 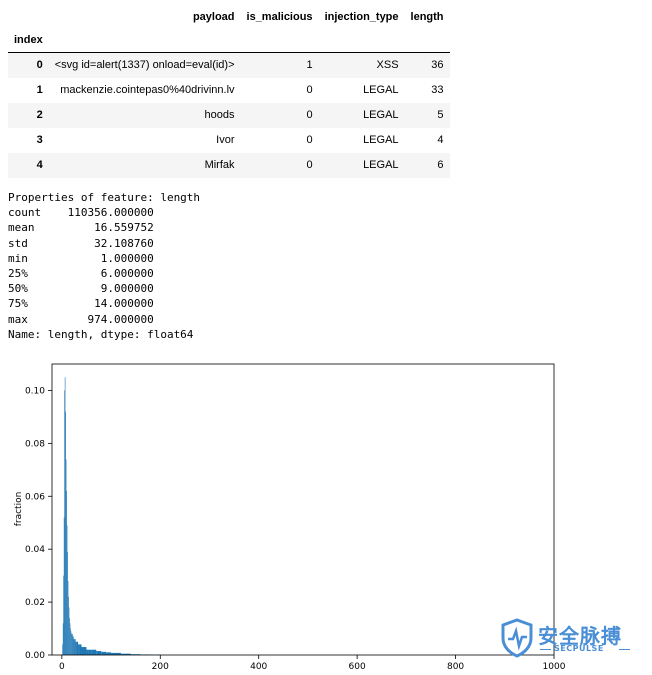 What do you see at coordinates (219, 165) in the screenshot?
I see `payload-cell: Mirfak` at bounding box center [219, 165].